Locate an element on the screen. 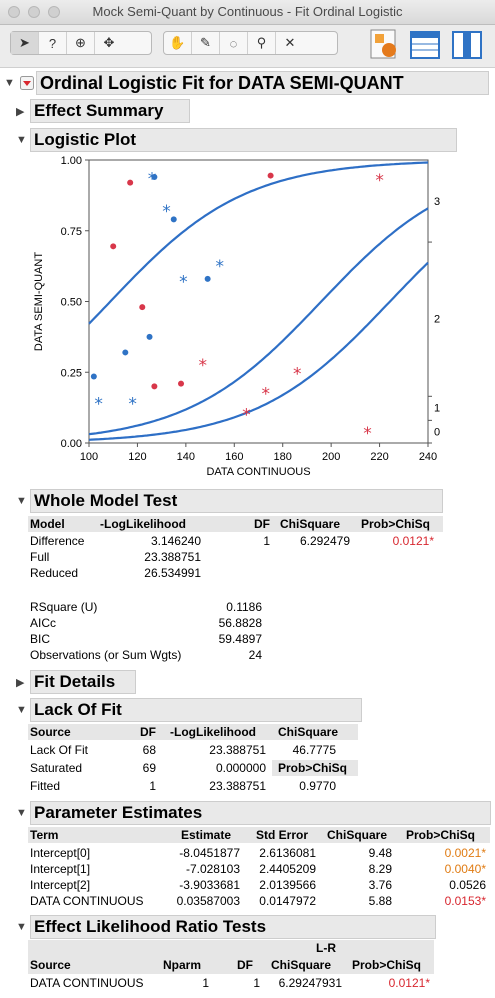 The image size is (495, 998). report-window-icon is located at coordinates (467, 45).